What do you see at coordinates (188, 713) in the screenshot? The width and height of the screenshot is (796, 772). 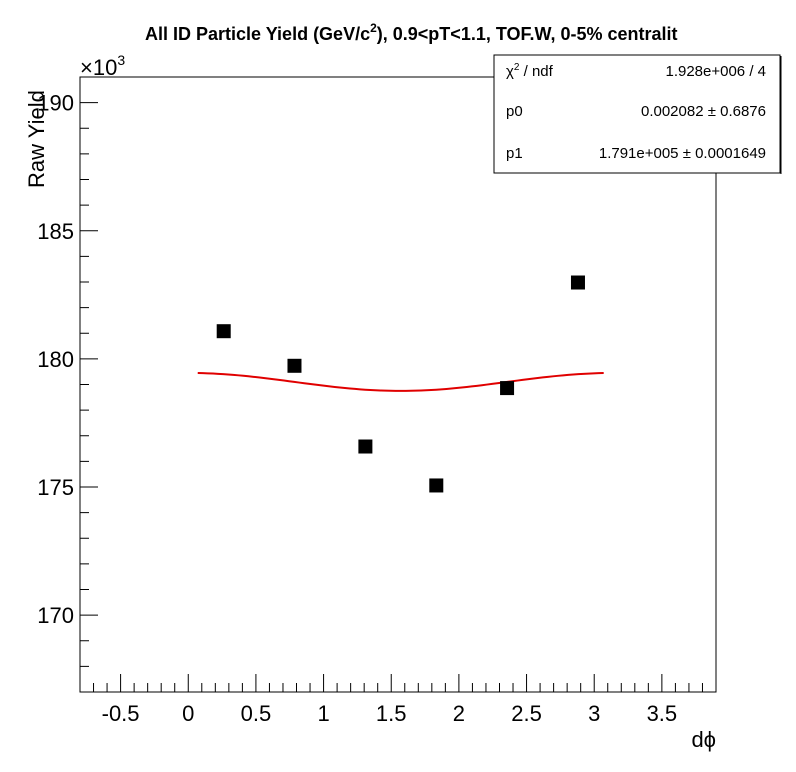 I see `x-tick-label: 0` at bounding box center [188, 713].